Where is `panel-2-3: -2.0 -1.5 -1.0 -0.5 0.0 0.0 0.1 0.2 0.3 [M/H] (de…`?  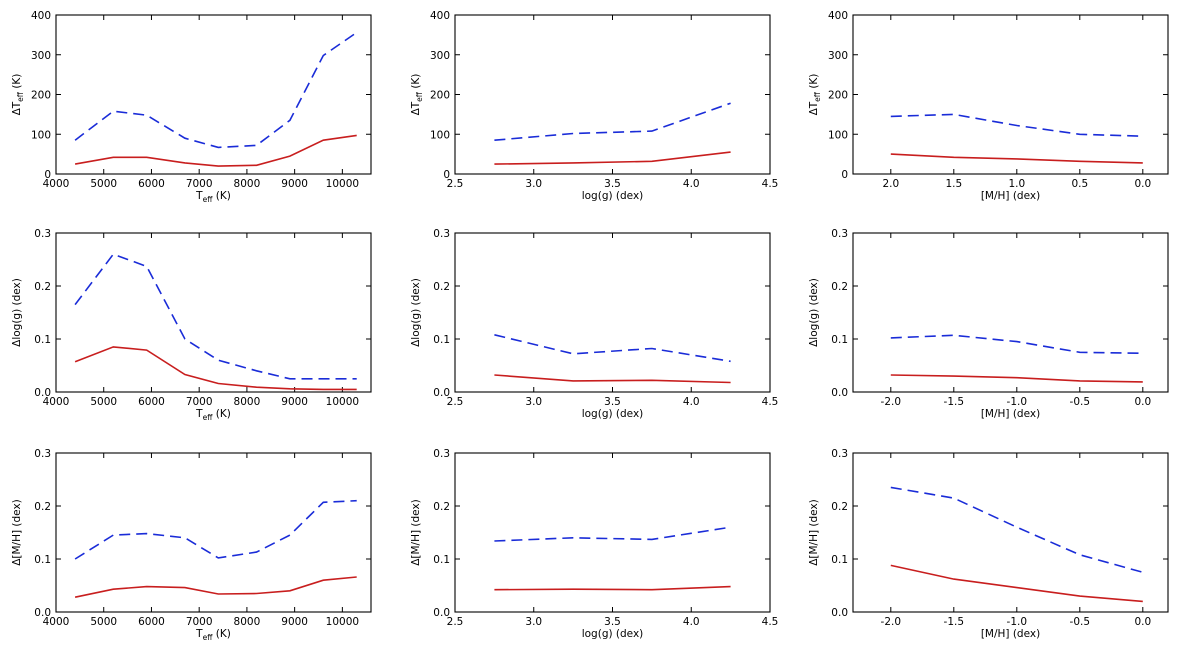
panel-2-3: -2.0 -1.5 -1.0 -0.5 0.0 0.0 0.1 0.2 0.3 [M/H] (de… is located at coordinates (988, 324).